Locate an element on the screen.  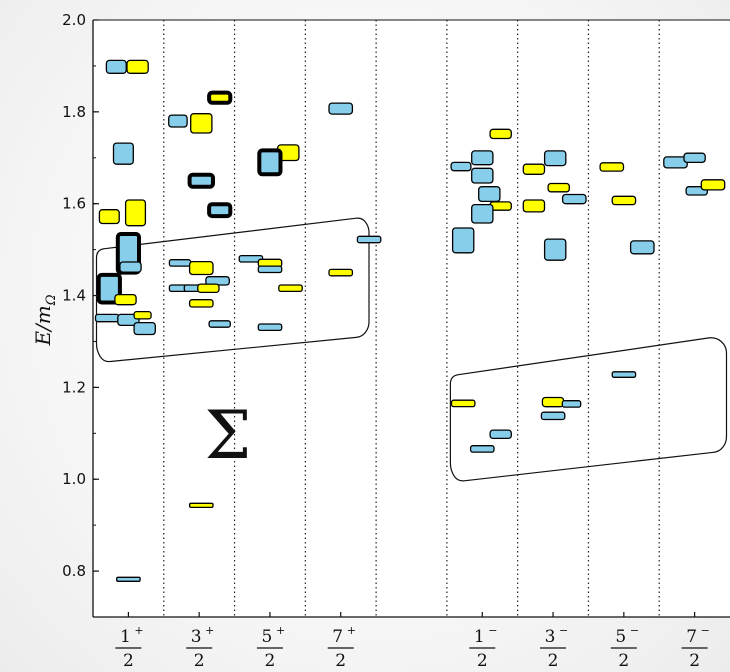
y-tick-label: 1.0 is located at coordinates (74, 479).